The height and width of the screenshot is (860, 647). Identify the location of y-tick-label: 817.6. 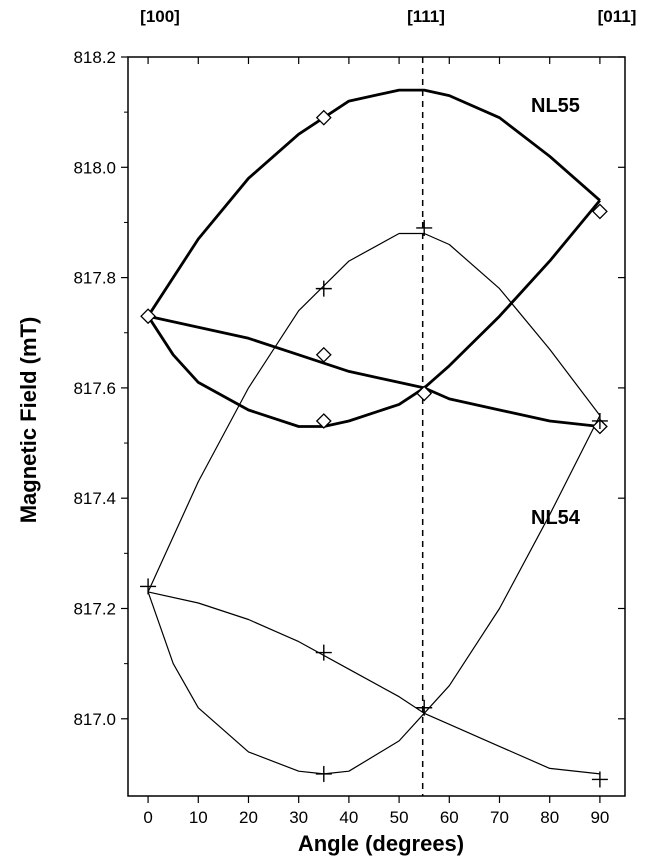
(94, 388).